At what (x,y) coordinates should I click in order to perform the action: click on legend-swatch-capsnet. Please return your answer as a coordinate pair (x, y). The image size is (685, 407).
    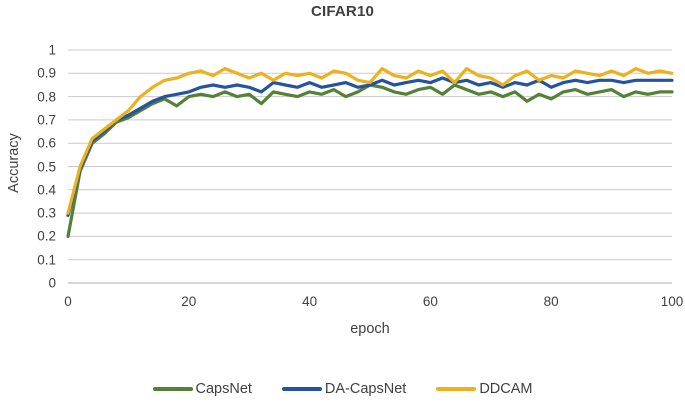
    Looking at the image, I should click on (172, 389).